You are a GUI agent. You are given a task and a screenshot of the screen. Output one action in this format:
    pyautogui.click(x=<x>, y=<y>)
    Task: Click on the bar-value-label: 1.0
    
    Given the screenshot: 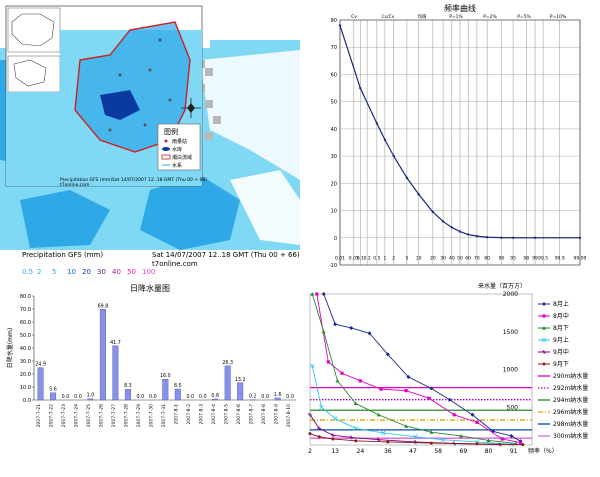 What is the action you would take?
    pyautogui.click(x=91, y=396)
    